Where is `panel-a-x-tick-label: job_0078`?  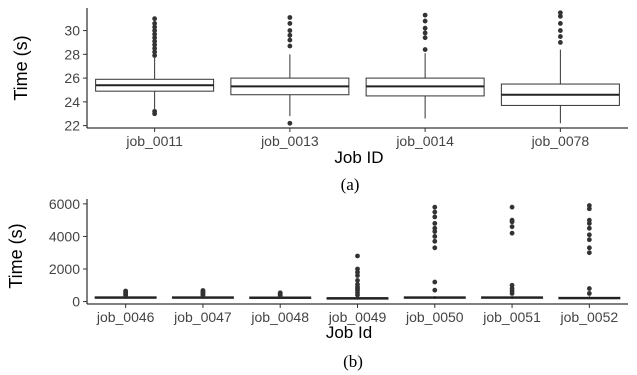
panel-a-x-tick-label: job_0078 is located at coordinates (560, 141).